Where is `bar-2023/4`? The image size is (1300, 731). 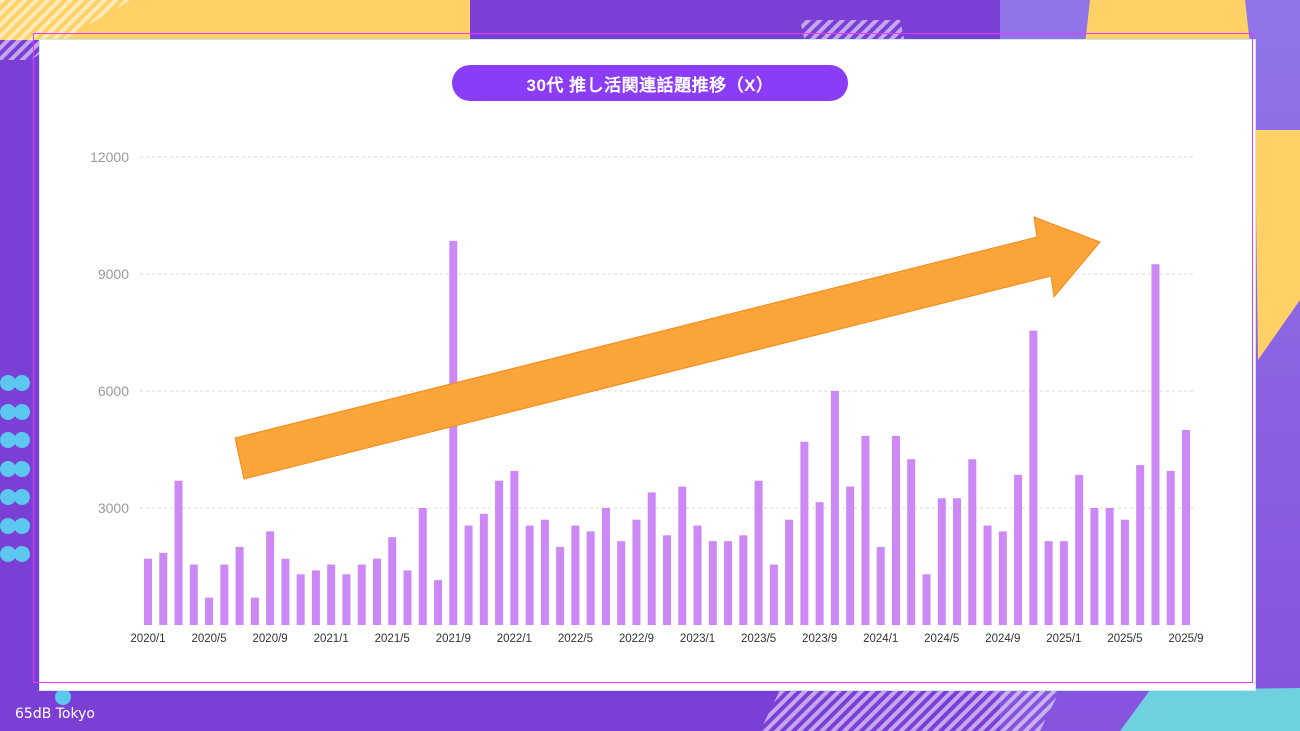 bar-2023/4 is located at coordinates (743, 580).